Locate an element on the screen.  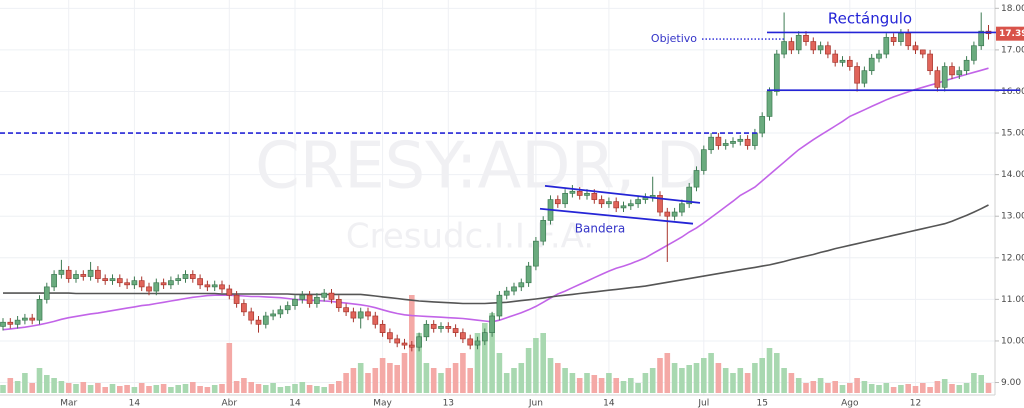
x-tick-label: 12 is located at coordinates (915, 403).